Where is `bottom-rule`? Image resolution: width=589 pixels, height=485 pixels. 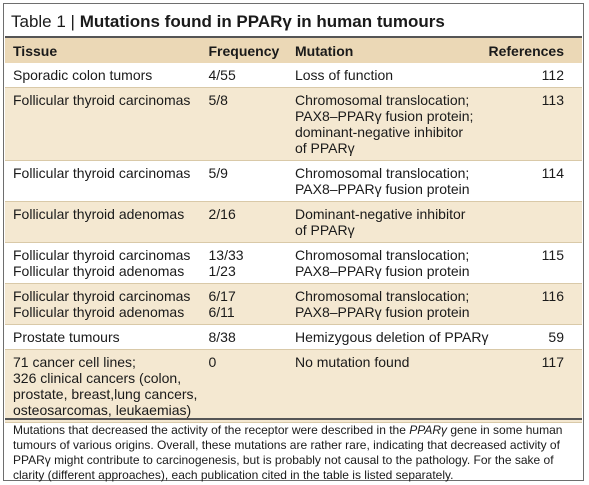 bottom-rule is located at coordinates (293, 419).